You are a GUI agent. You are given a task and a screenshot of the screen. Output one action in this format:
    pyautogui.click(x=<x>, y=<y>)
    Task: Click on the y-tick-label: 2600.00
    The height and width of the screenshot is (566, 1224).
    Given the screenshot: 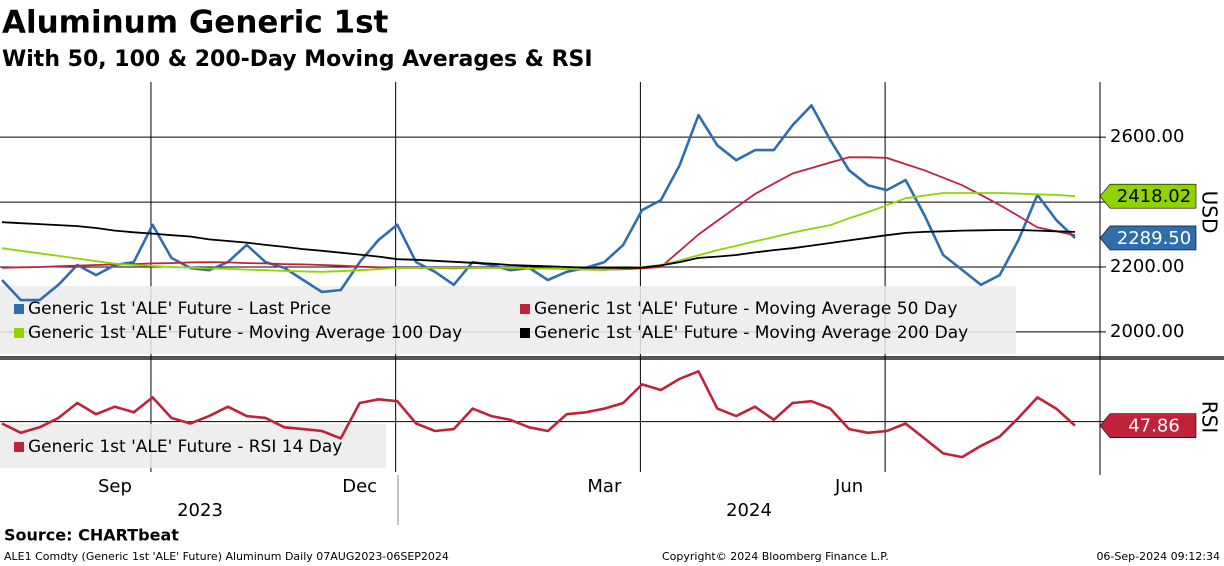 What is the action you would take?
    pyautogui.click(x=1147, y=136)
    